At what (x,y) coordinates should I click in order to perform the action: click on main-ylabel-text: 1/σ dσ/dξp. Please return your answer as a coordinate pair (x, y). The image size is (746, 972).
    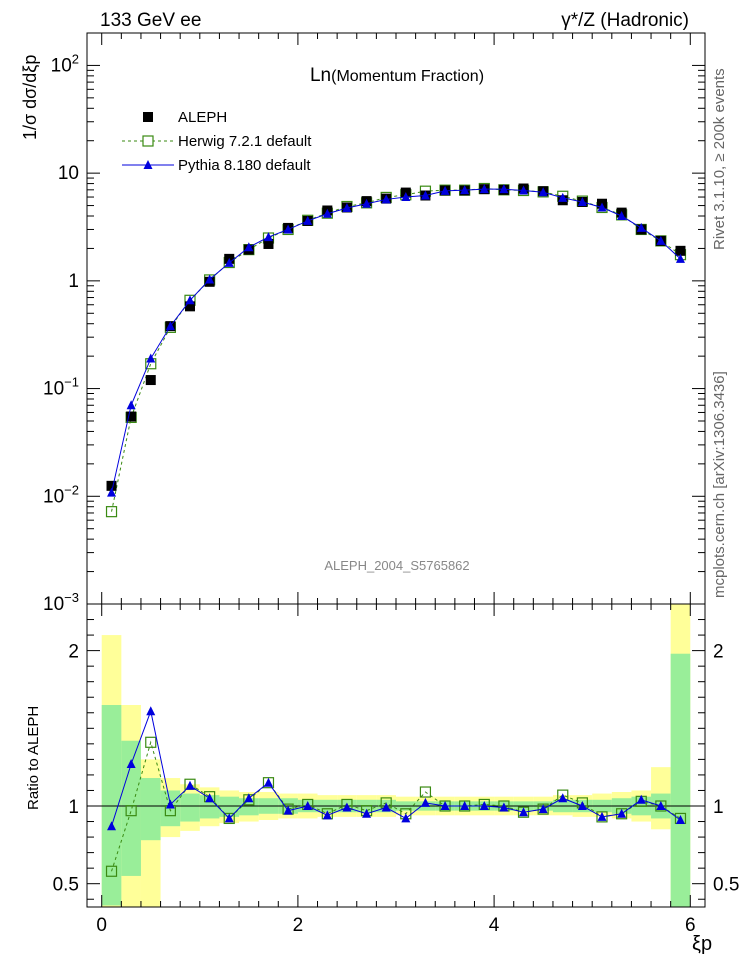
    Looking at the image, I should click on (30, 97).